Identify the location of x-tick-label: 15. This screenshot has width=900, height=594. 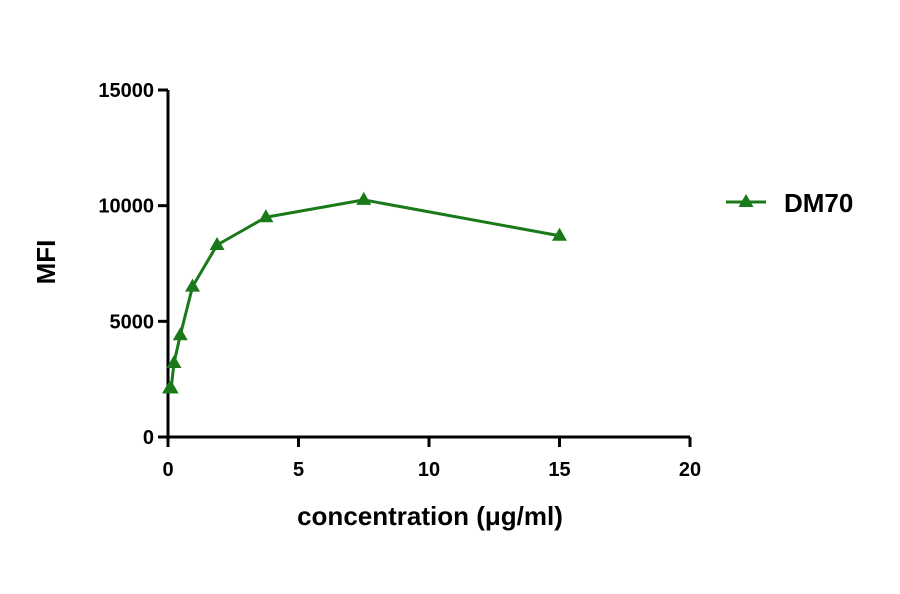
(559, 470).